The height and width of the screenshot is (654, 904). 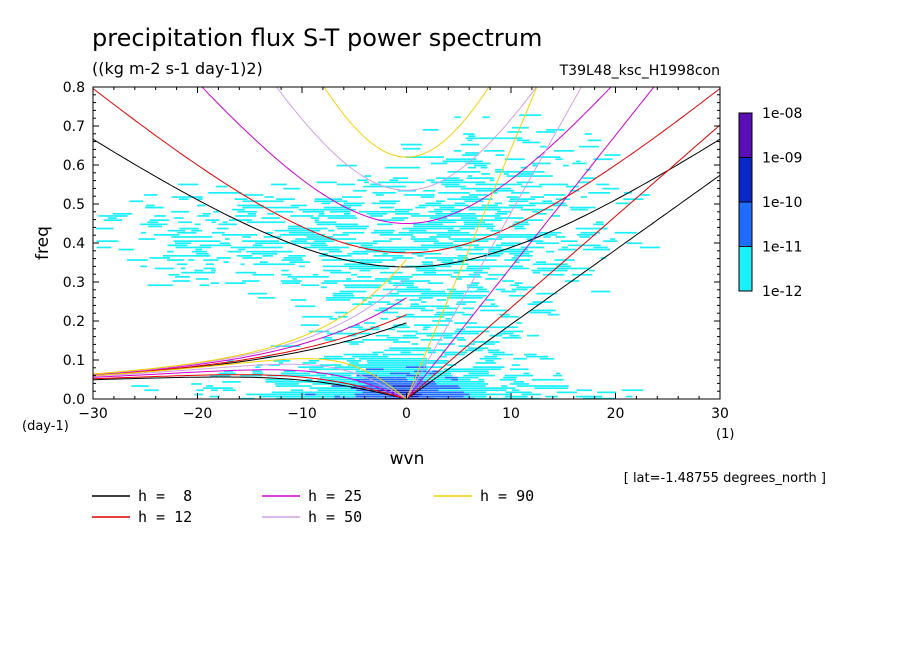 What do you see at coordinates (720, 414) in the screenshot?
I see `x-tick-label: 30` at bounding box center [720, 414].